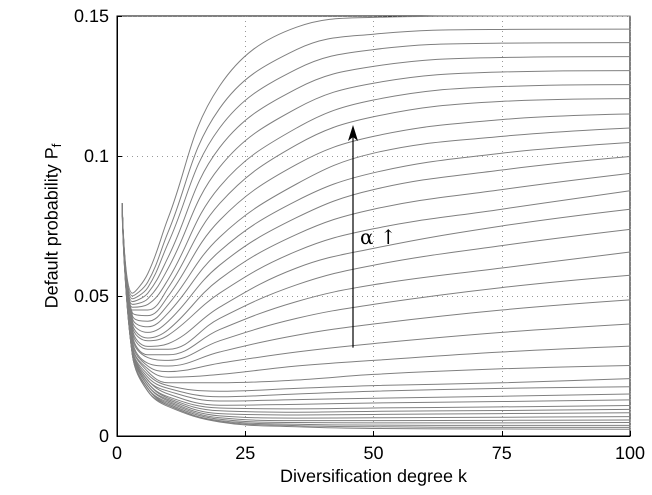  What do you see at coordinates (502, 453) in the screenshot?
I see `x-tick-label: 75` at bounding box center [502, 453].